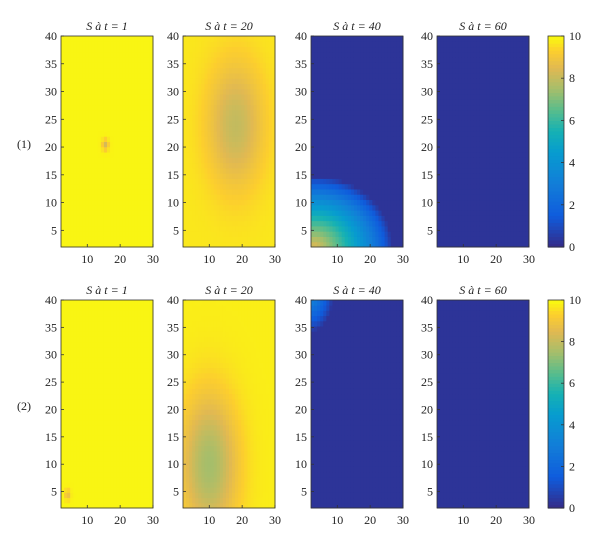  What do you see at coordinates (51, 119) in the screenshot?
I see `y-tick-label: 25` at bounding box center [51, 119].